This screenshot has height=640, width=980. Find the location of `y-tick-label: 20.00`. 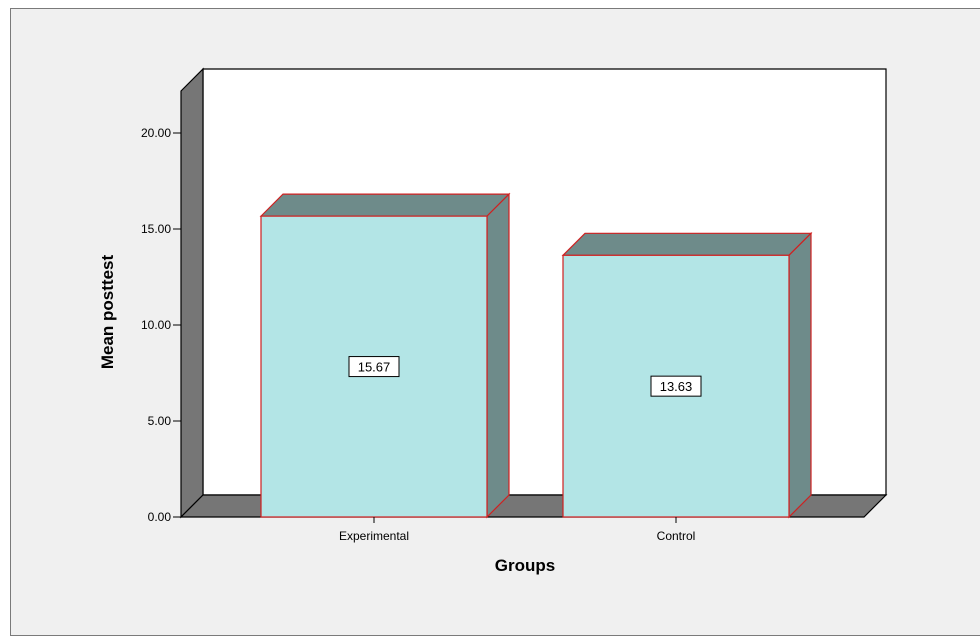

y-tick-label: 20.00 is located at coordinates (156, 133).